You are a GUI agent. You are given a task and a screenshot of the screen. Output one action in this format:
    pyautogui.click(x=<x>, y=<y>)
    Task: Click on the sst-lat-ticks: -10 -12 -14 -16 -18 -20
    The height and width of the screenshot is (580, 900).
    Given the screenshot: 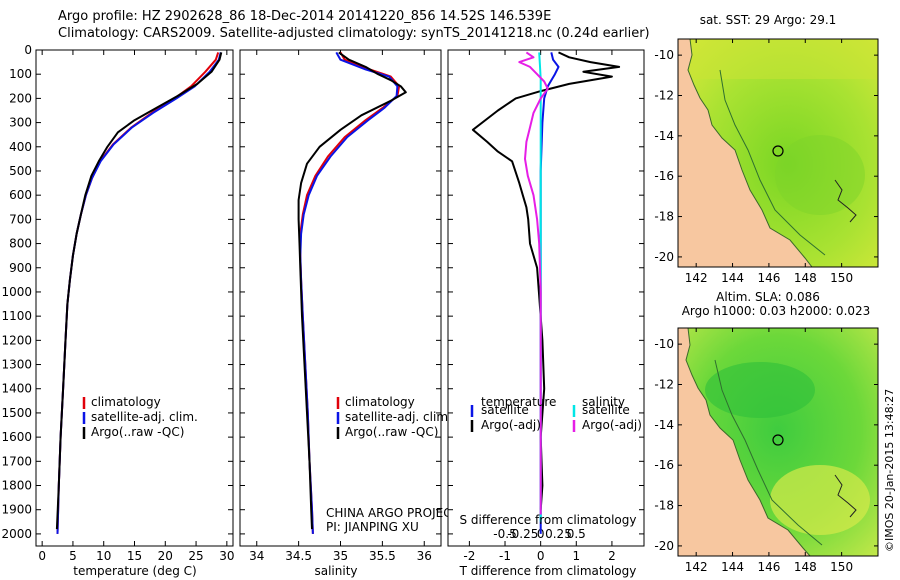 What is the action you would take?
    pyautogui.click(x=766, y=156)
    